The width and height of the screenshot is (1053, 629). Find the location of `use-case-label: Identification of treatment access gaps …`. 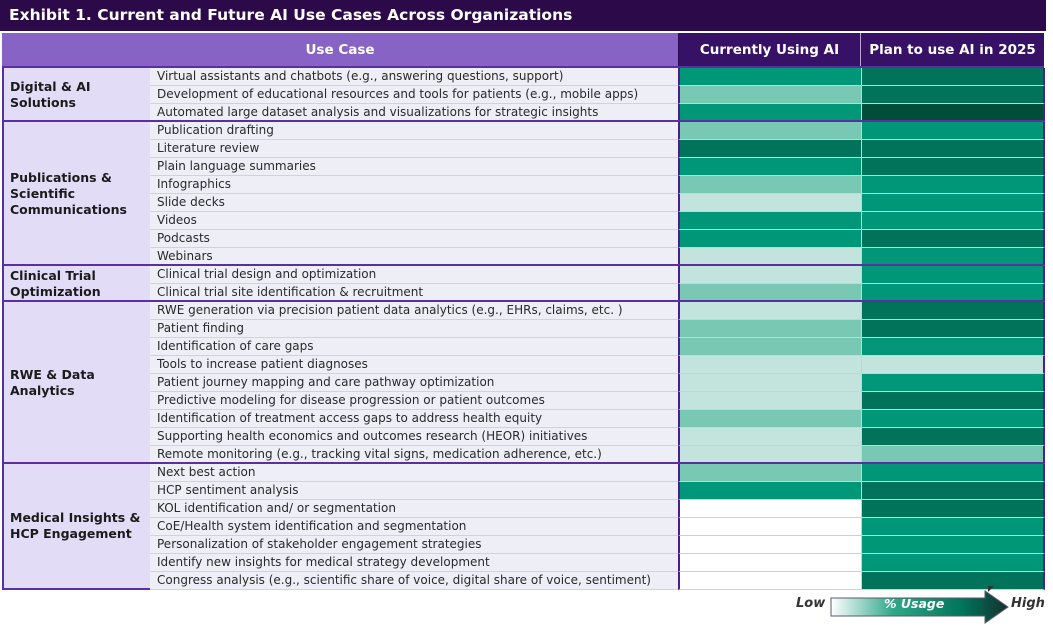

use-case-label: Identification of treatment access gaps … is located at coordinates (417, 419).